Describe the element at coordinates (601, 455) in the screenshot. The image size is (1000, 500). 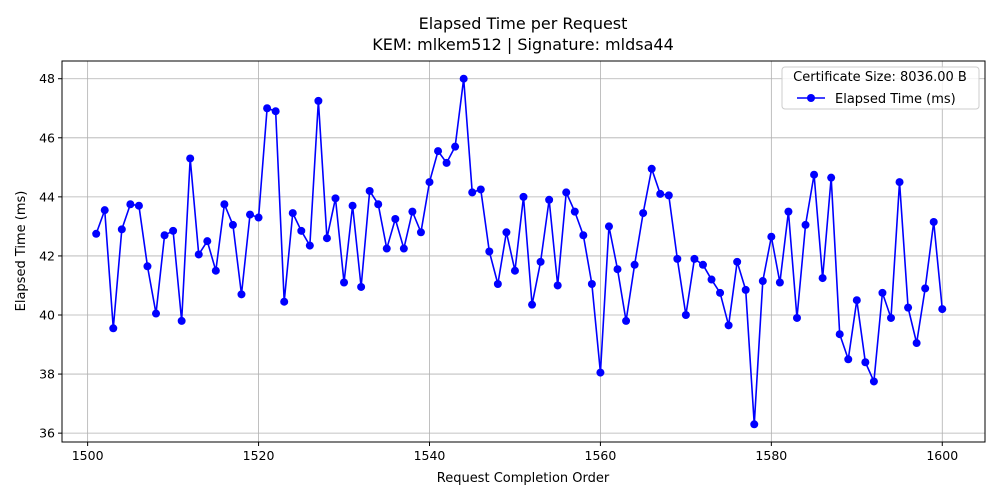
I see `x-tick-label: 1560` at that location.